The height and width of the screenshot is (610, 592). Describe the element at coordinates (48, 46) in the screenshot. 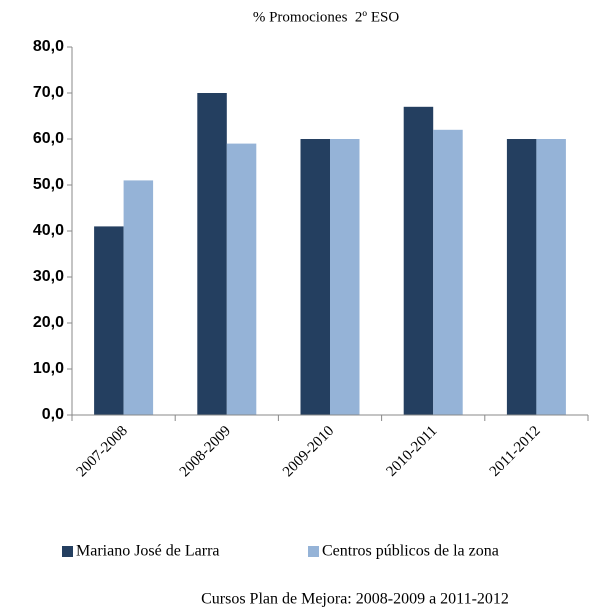

I see `y-tick-label: 80,0` at that location.